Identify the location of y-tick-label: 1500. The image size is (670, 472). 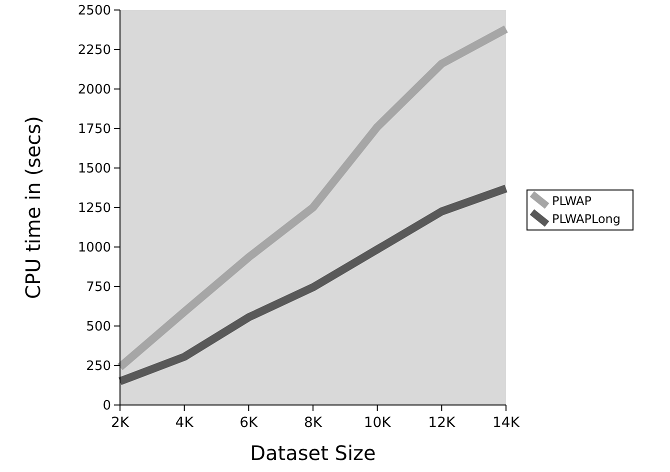
(94, 169).